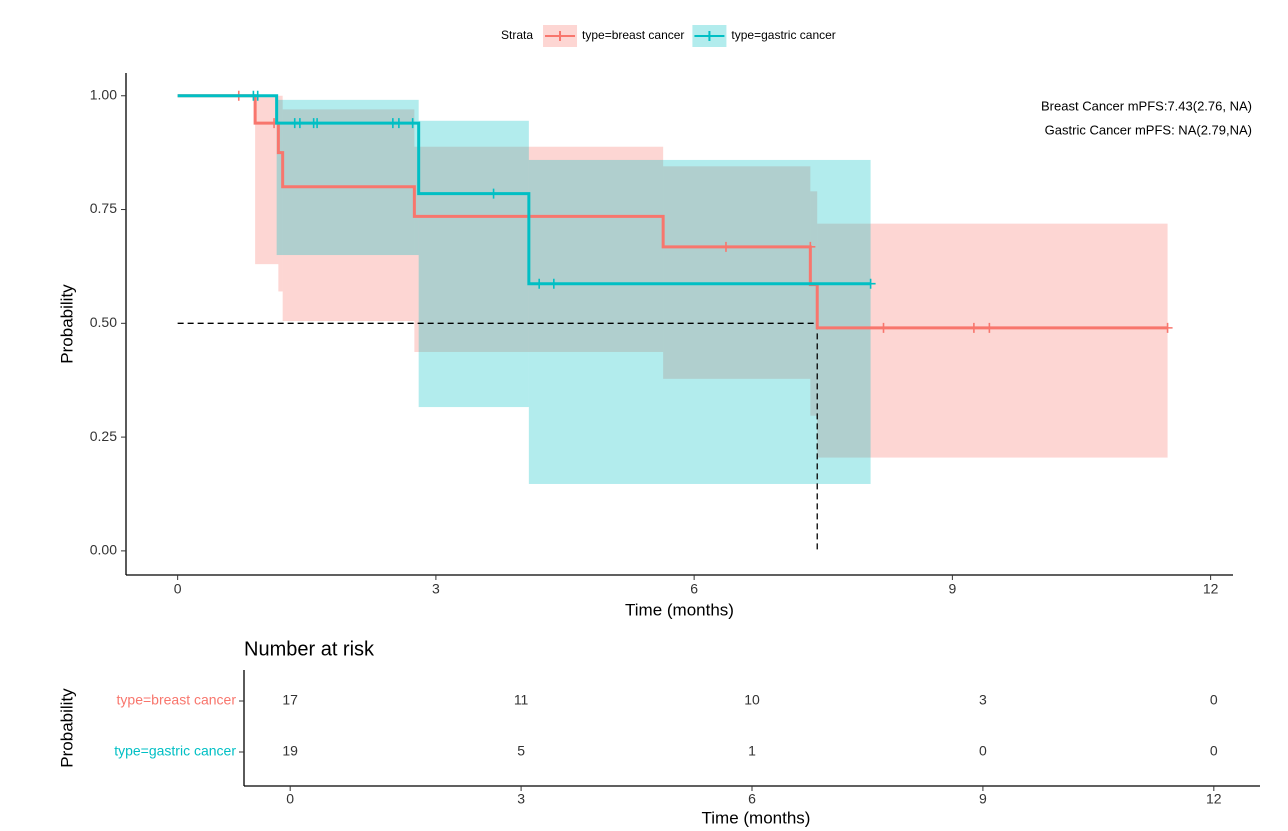 The image size is (1288, 831). I want to click on risk-count: 5, so click(521, 751).